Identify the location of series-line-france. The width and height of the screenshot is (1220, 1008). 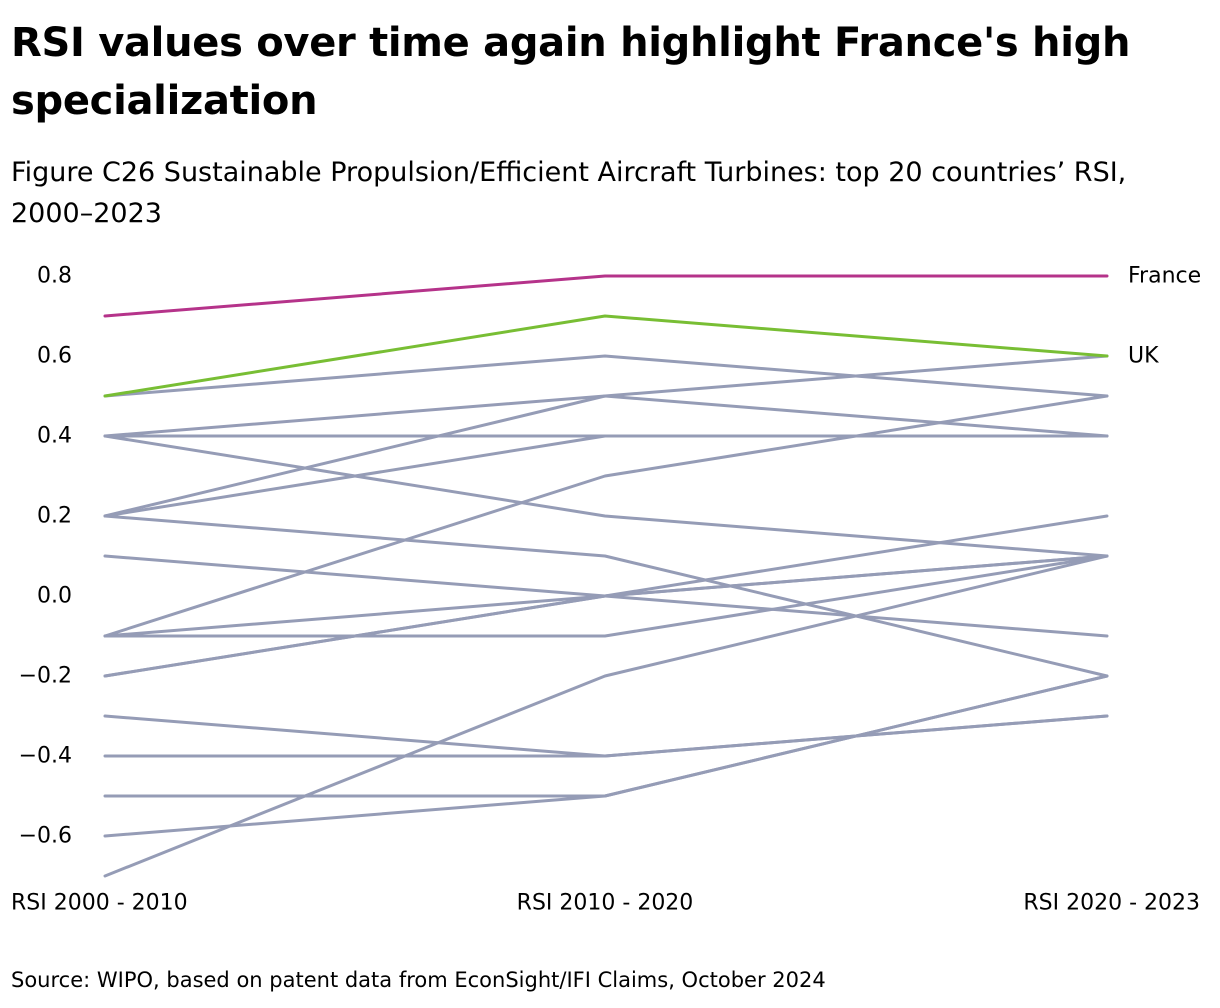
(606, 296).